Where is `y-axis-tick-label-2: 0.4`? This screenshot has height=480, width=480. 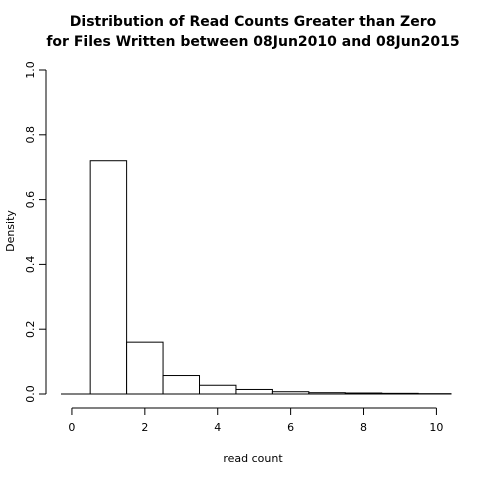
y-axis-tick-label-2: 0.4 is located at coordinates (30, 265).